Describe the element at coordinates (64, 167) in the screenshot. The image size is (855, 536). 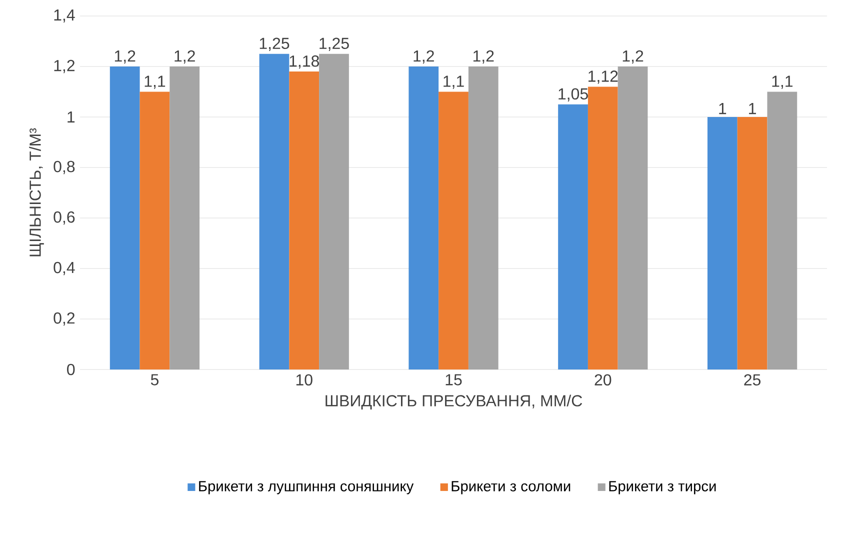
I see `y-tick-label: 0,8` at that location.